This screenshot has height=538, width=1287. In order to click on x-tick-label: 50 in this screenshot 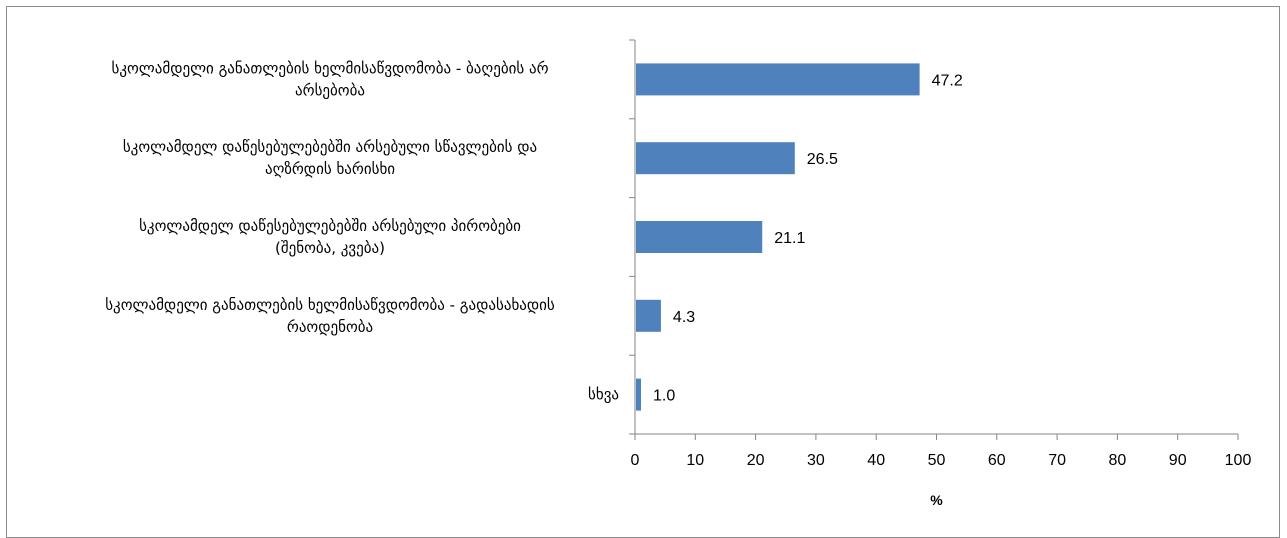, I will do `click(937, 460)`.